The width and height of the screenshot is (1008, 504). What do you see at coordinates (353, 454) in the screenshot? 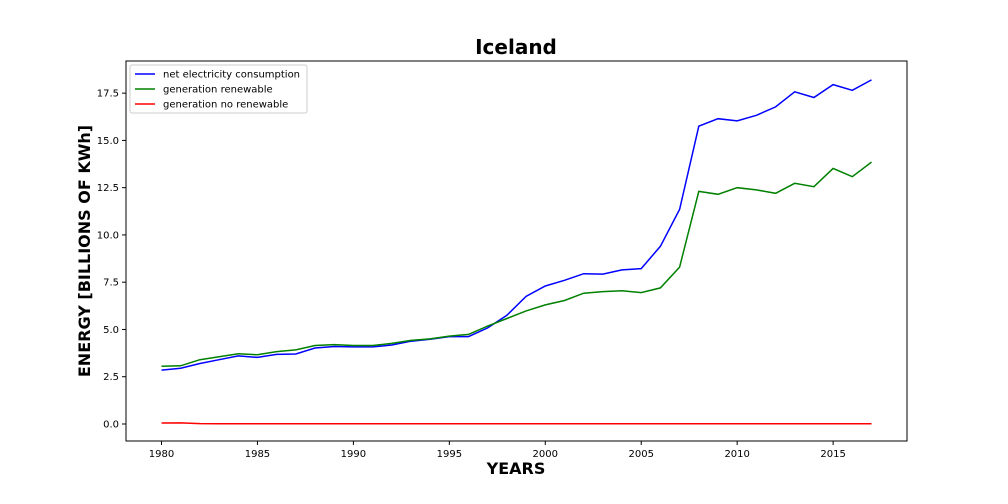
I see `x-tick-label: 1990` at bounding box center [353, 454].